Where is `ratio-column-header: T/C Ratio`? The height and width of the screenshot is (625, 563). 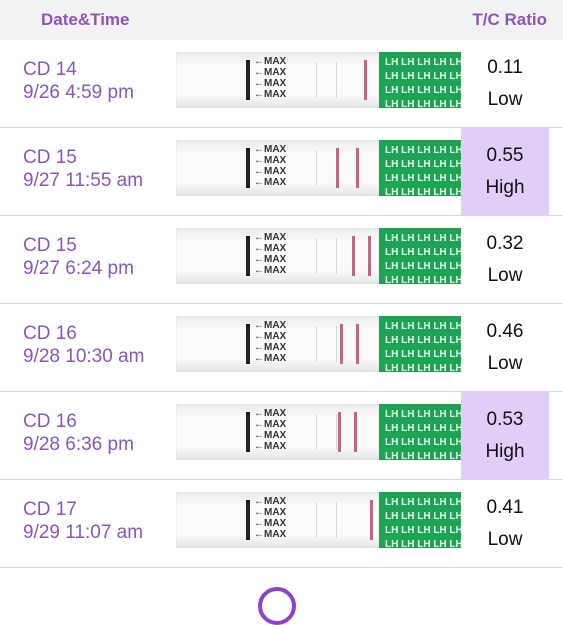 ratio-column-header: T/C Ratio is located at coordinates (509, 19).